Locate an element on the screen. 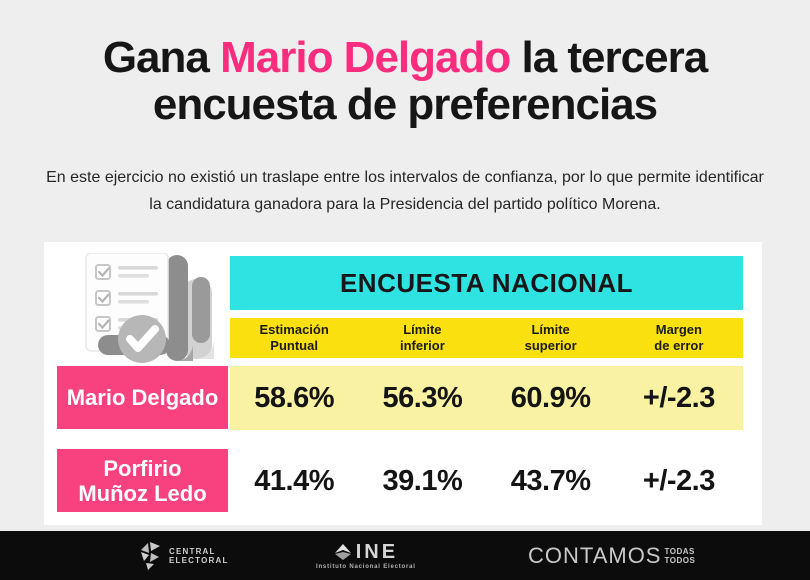 The image size is (810, 580). contamos-todas: TODAS is located at coordinates (679, 551).